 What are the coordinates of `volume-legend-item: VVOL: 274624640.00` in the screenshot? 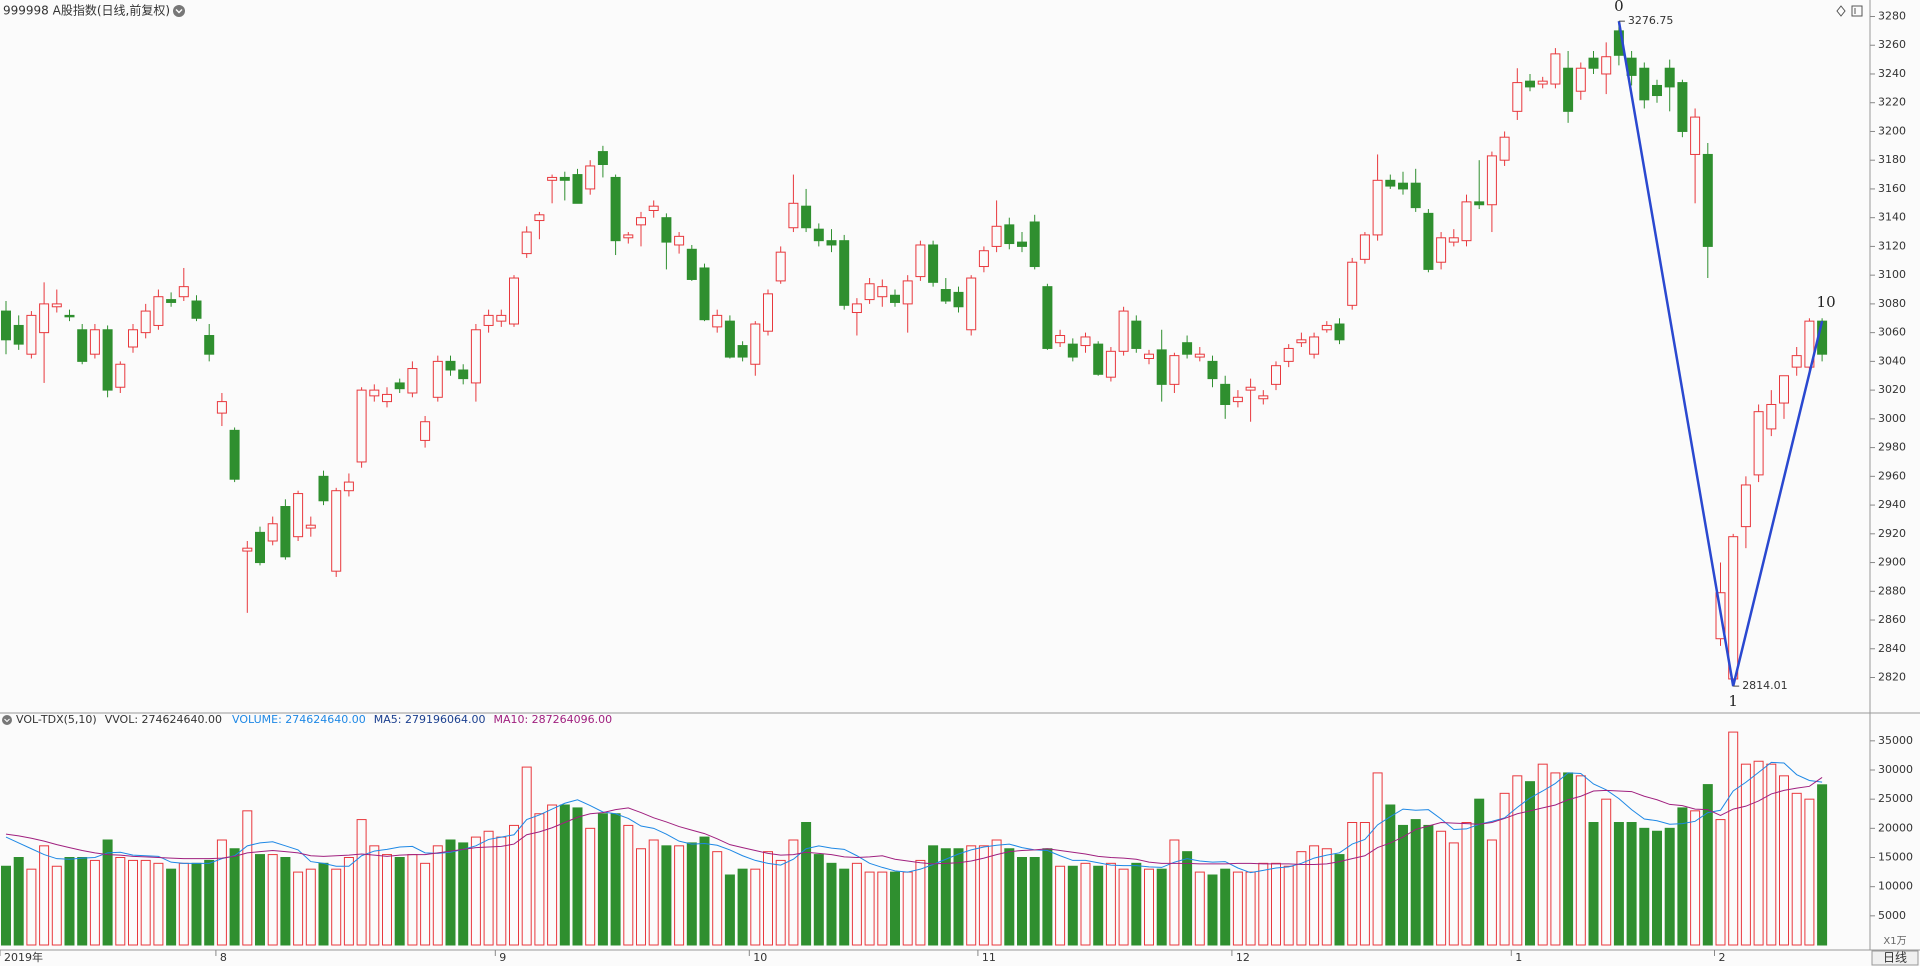 It's located at (163, 719).